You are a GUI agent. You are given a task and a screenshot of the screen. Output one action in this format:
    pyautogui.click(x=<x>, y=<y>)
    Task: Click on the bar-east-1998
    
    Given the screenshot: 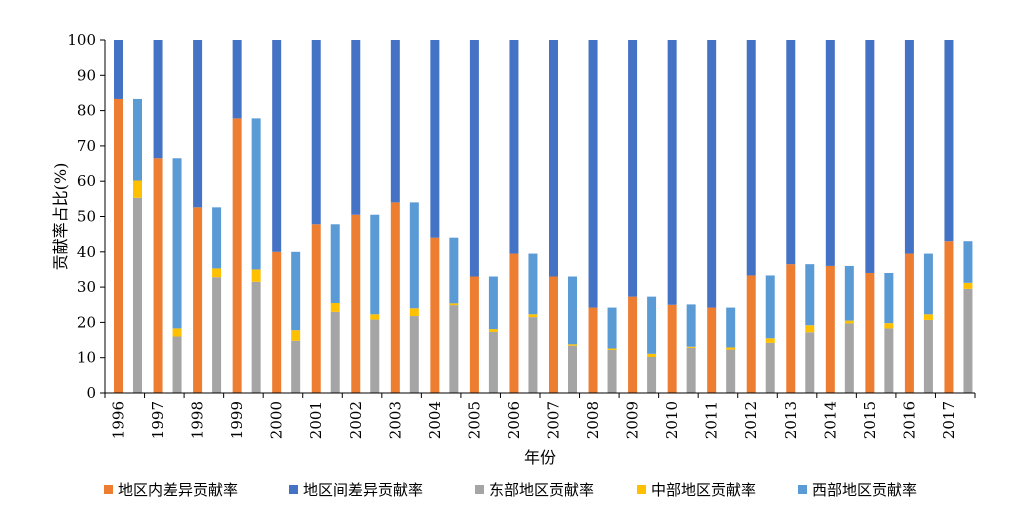 What is the action you would take?
    pyautogui.click(x=217, y=335)
    